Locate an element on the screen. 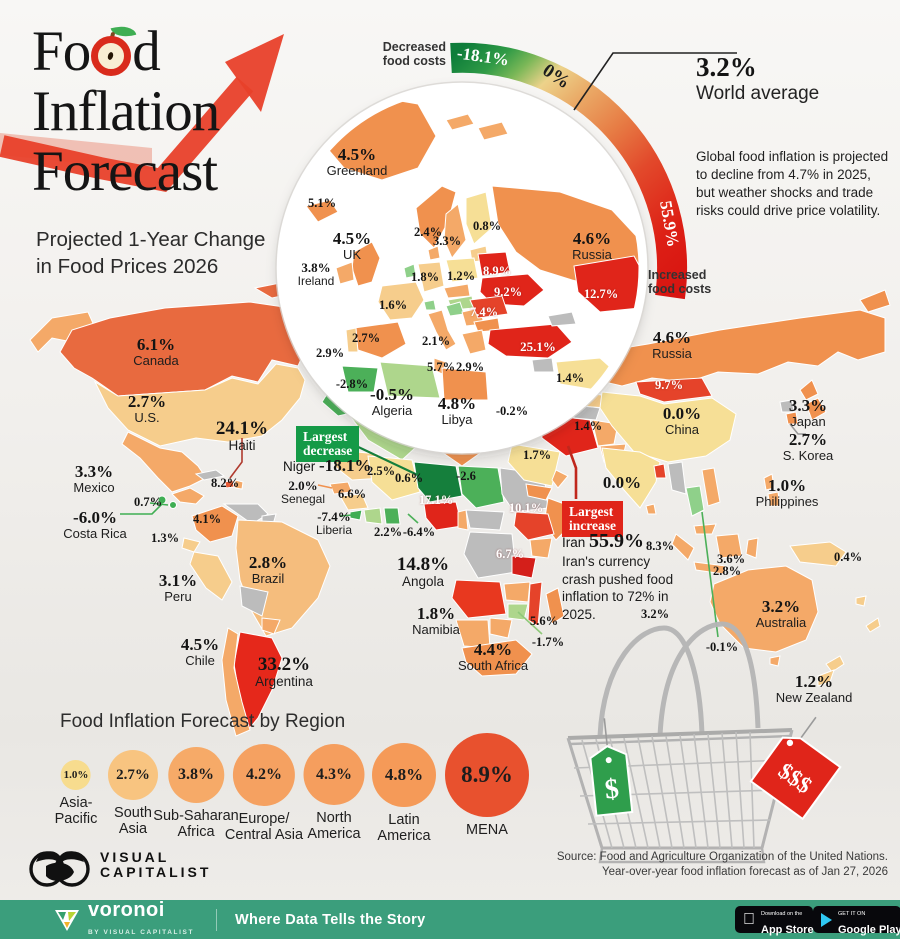 The image size is (900, 939). map-label: 3.3% is located at coordinates (447, 241).